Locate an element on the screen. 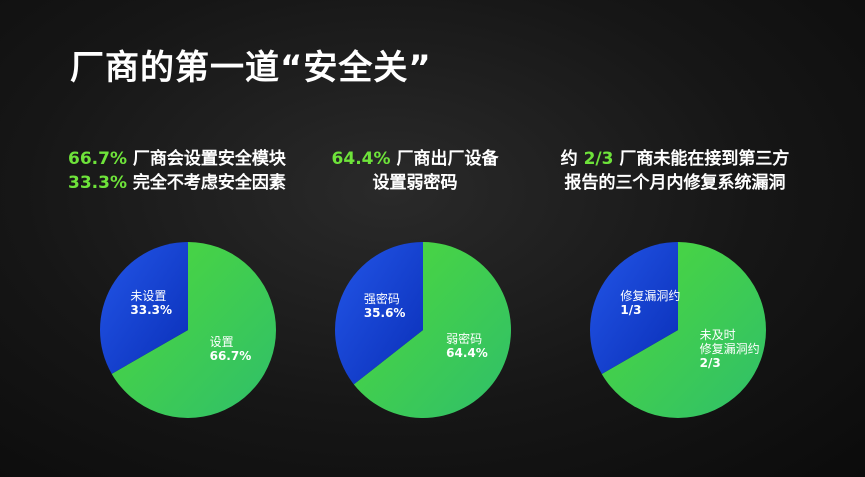  pie-1-slice-2-value: 33.3% is located at coordinates (151, 310).